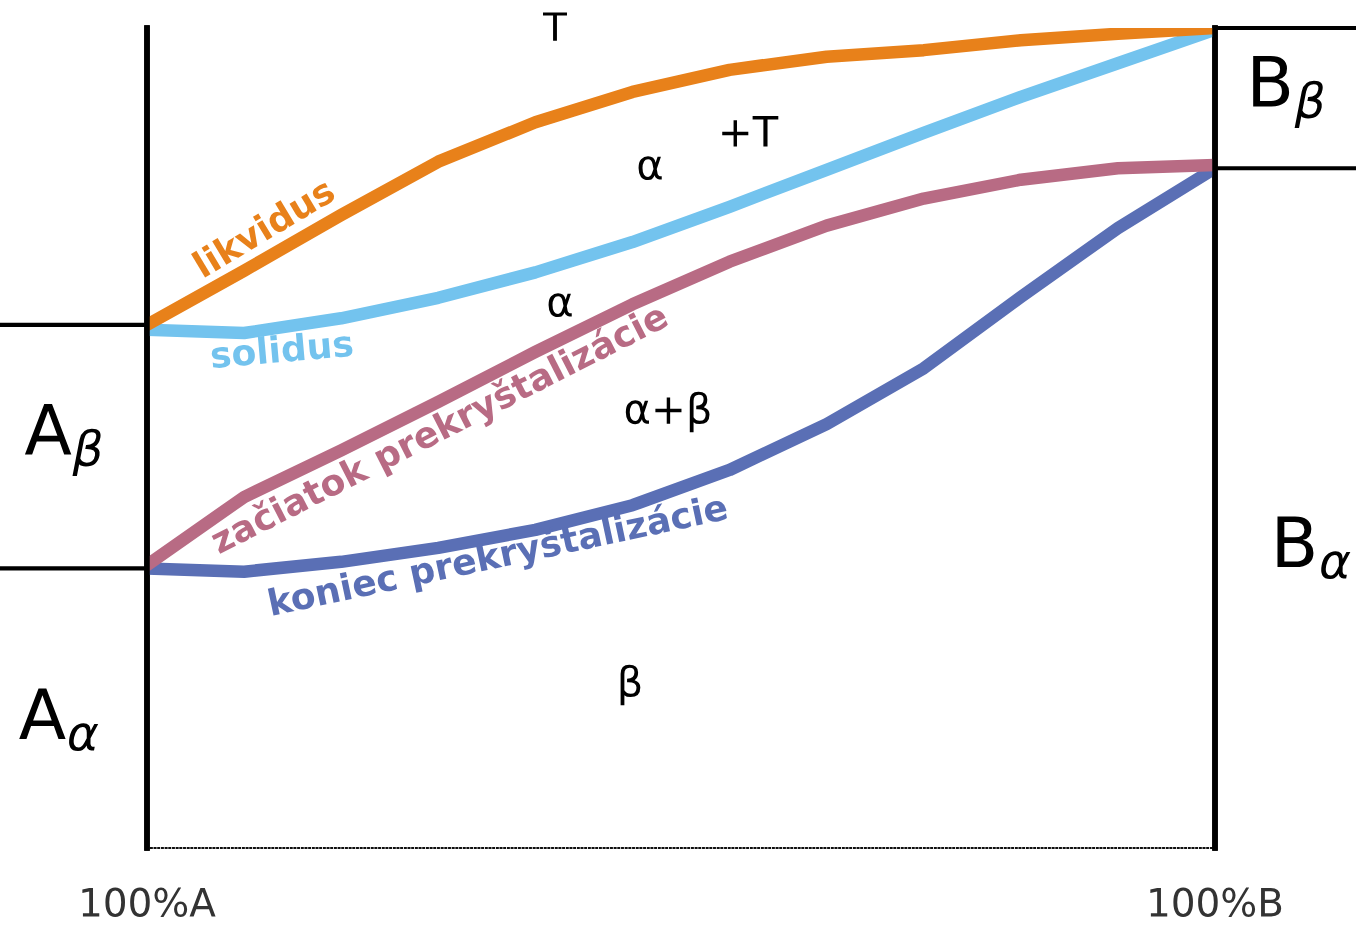  Describe the element at coordinates (1314, 548) in the screenshot. I see `text: B$_{α}$` at that location.